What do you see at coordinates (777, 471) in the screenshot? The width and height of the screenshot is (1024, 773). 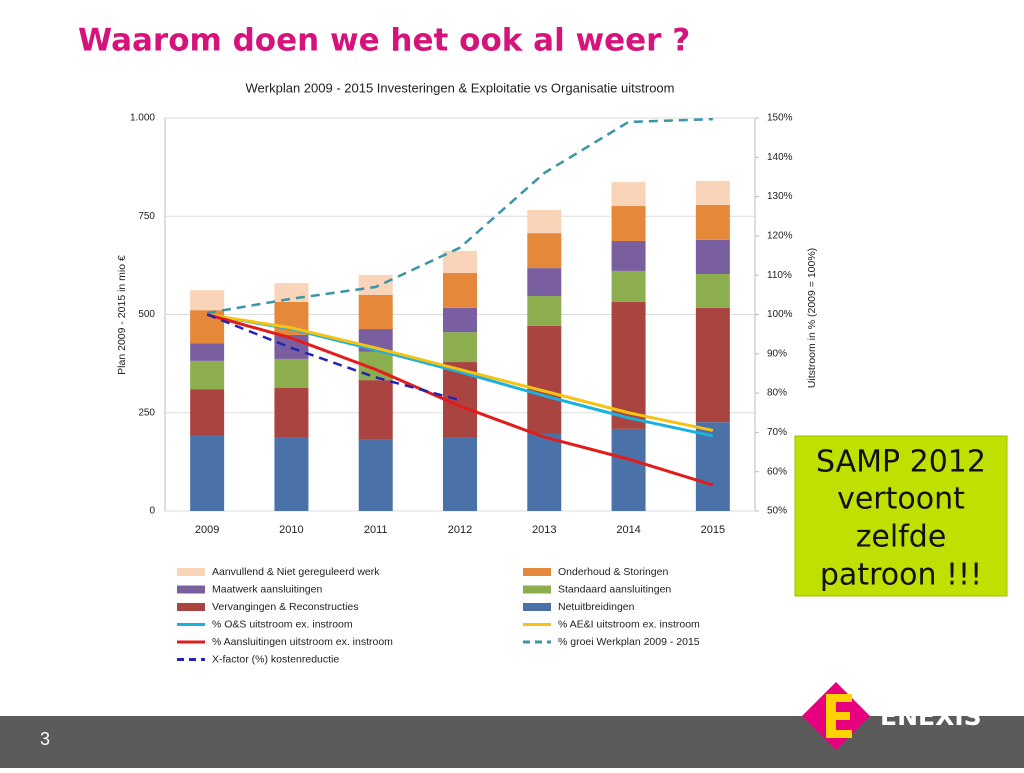 I see `y2-tick-label: 60%` at bounding box center [777, 471].